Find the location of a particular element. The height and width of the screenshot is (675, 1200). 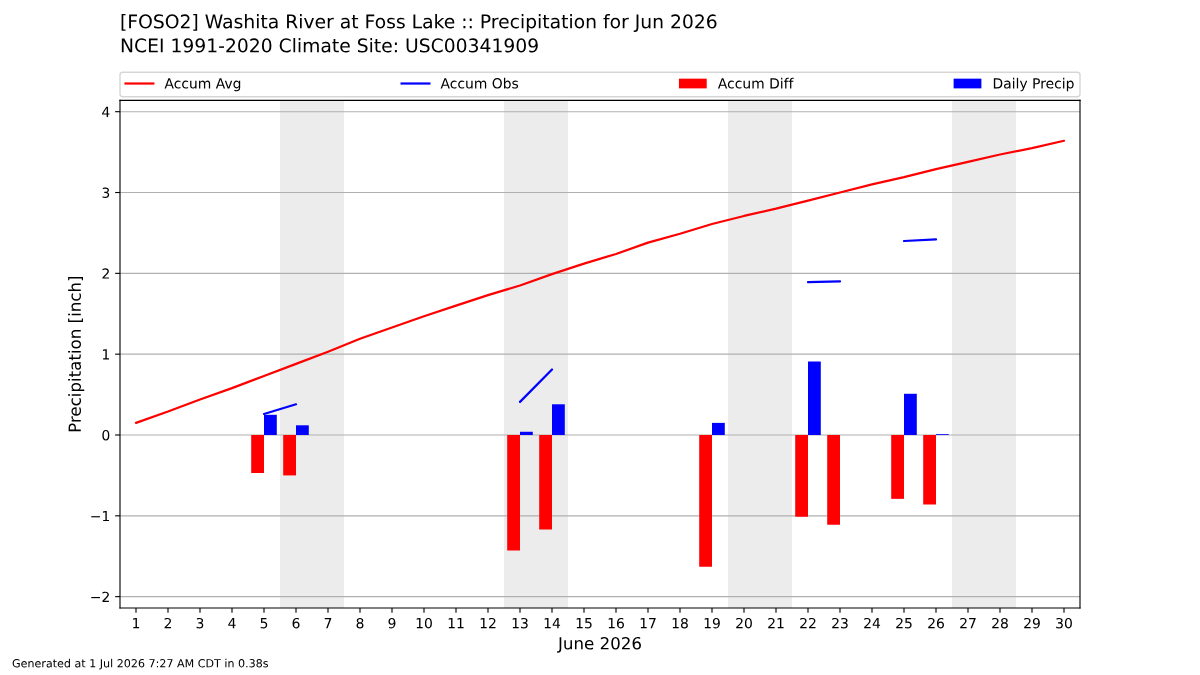

y-axis-title: Precipitation [inch] is located at coordinates (76, 354).